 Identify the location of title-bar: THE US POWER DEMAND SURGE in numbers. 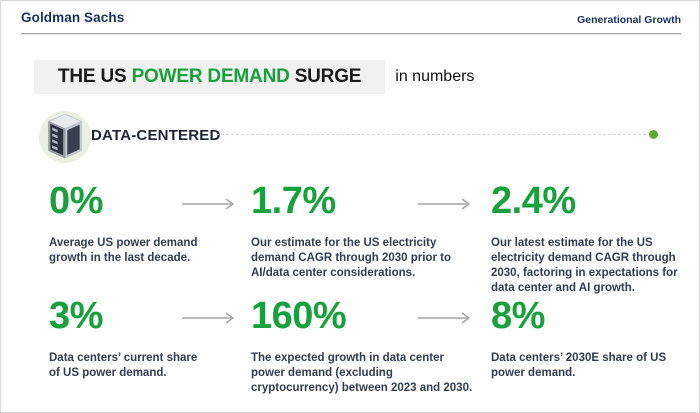
(254, 77).